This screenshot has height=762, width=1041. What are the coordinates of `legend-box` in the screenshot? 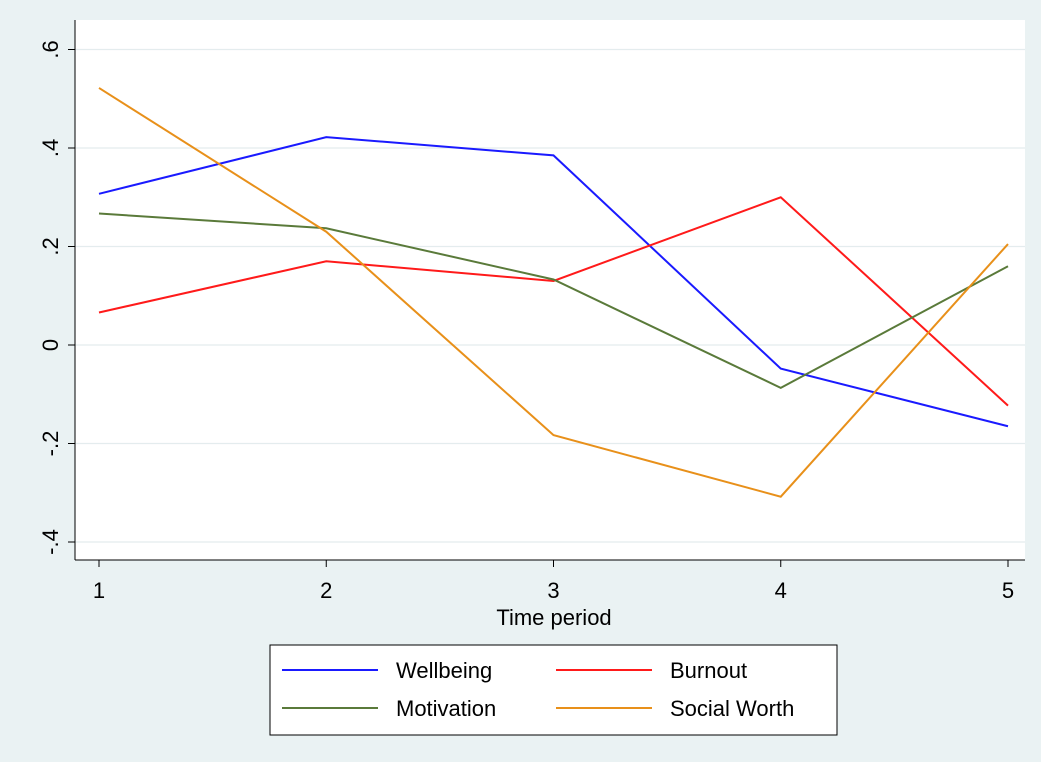 It's located at (553, 690).